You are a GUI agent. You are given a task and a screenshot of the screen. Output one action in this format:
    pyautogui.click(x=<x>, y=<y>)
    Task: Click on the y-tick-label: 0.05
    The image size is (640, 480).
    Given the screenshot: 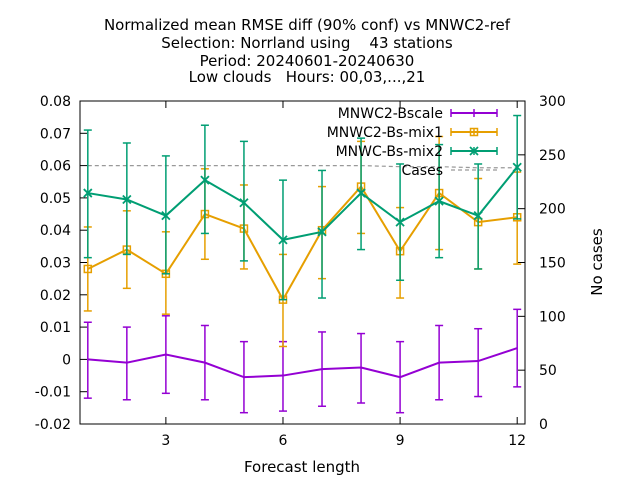 What is the action you would take?
    pyautogui.click(x=55, y=199)
    